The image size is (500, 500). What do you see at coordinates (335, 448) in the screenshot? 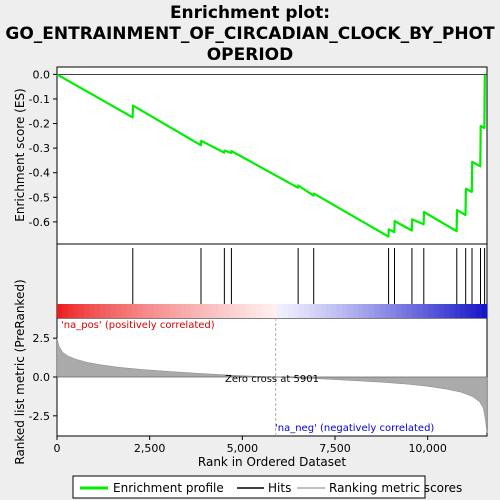
I see `x-tick-label: 7,500` at bounding box center [335, 448].